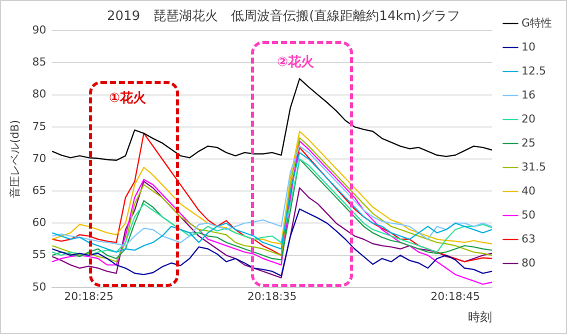 Image resolution: width=567 pixels, height=334 pixels. I want to click on chart-title: 2019 琵琶湖花火 低周波音伝搬(直線距離約14km)グラフ, so click(283, 16).